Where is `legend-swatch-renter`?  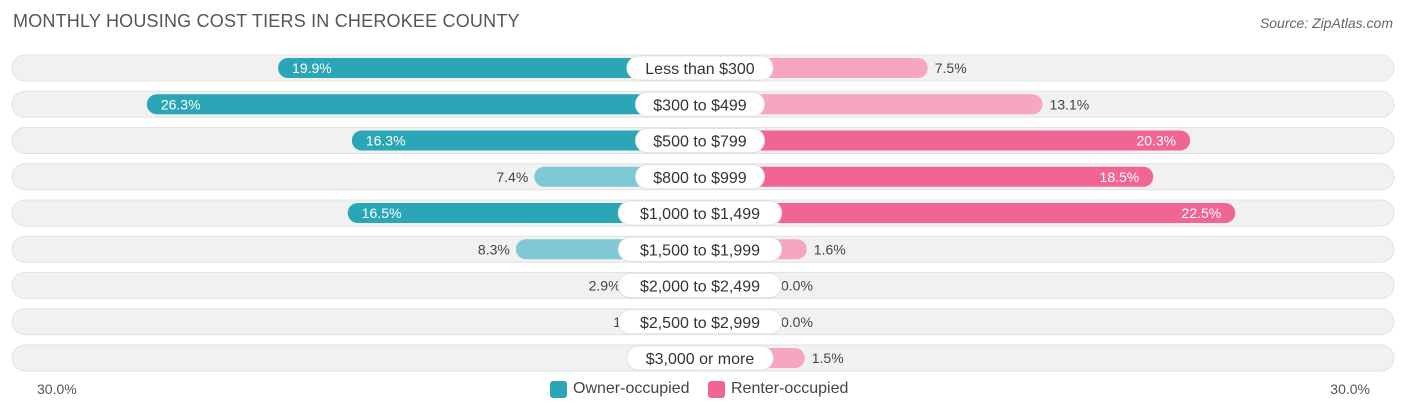
legend-swatch-renter is located at coordinates (716, 389).